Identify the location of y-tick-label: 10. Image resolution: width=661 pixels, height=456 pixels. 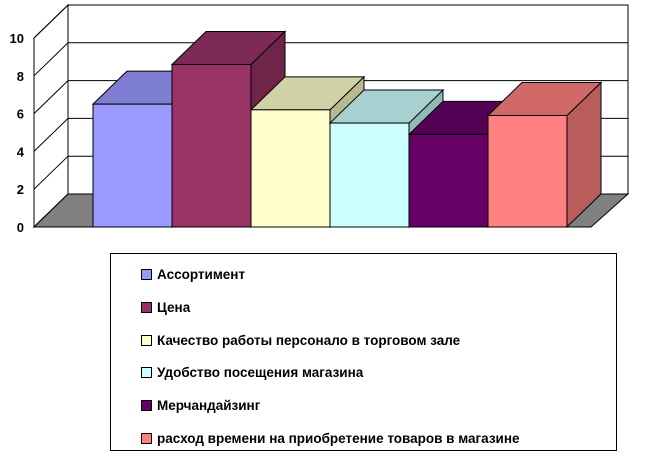
(17, 38).